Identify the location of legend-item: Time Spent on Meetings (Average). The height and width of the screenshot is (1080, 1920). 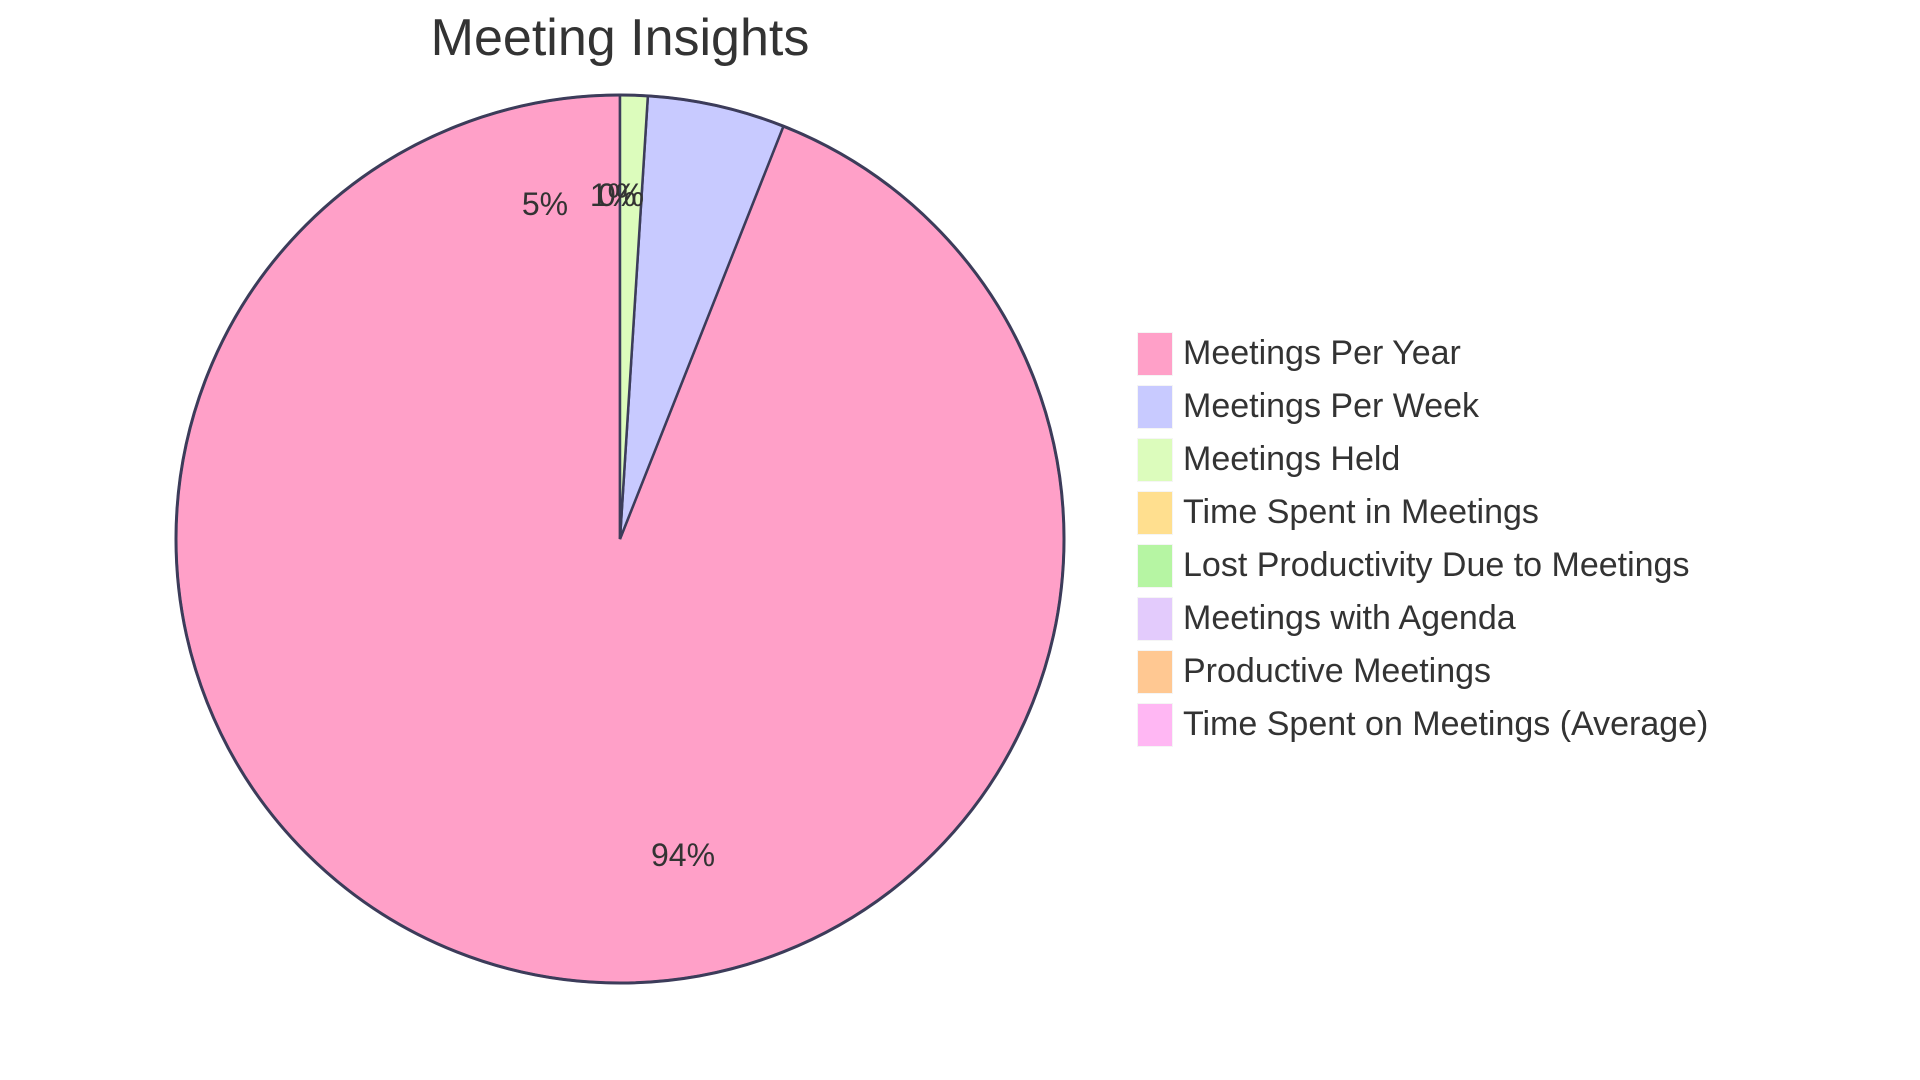
(1422, 724).